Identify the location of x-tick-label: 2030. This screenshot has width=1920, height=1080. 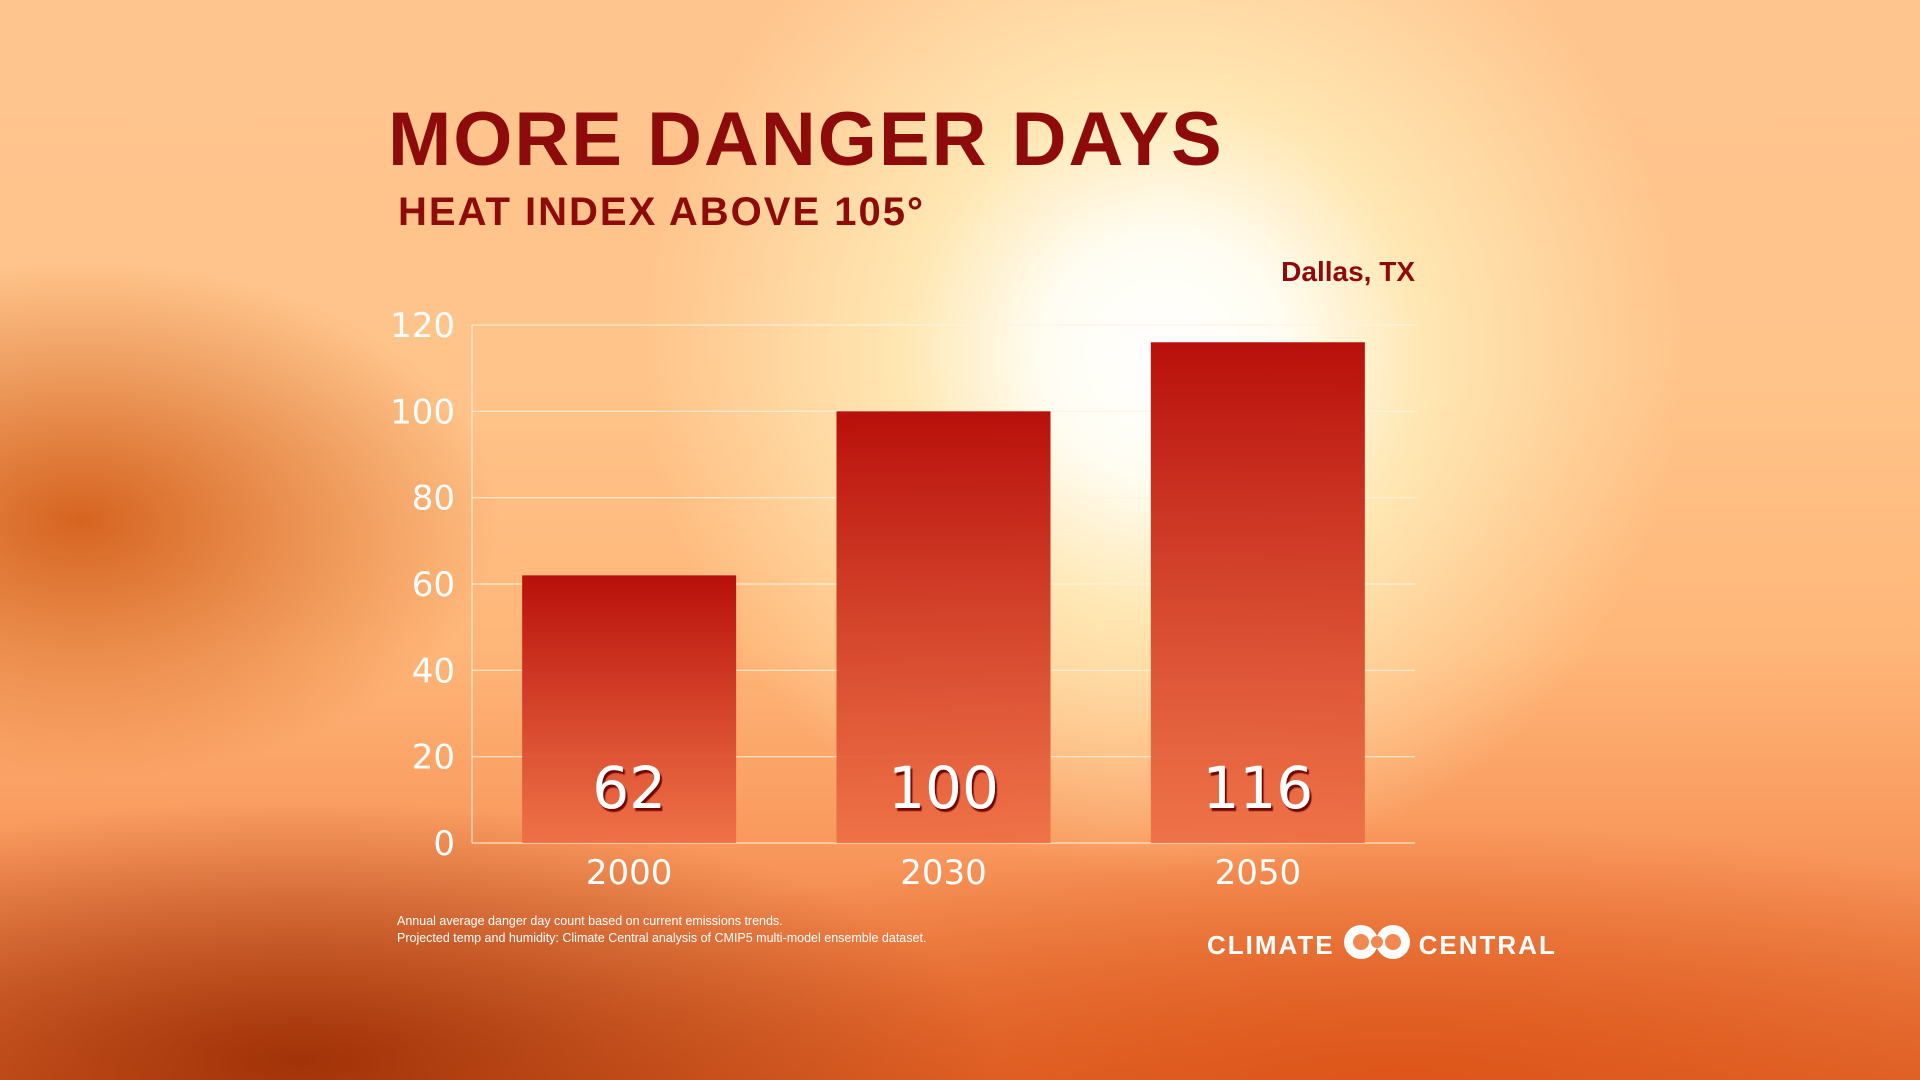
(943, 873).